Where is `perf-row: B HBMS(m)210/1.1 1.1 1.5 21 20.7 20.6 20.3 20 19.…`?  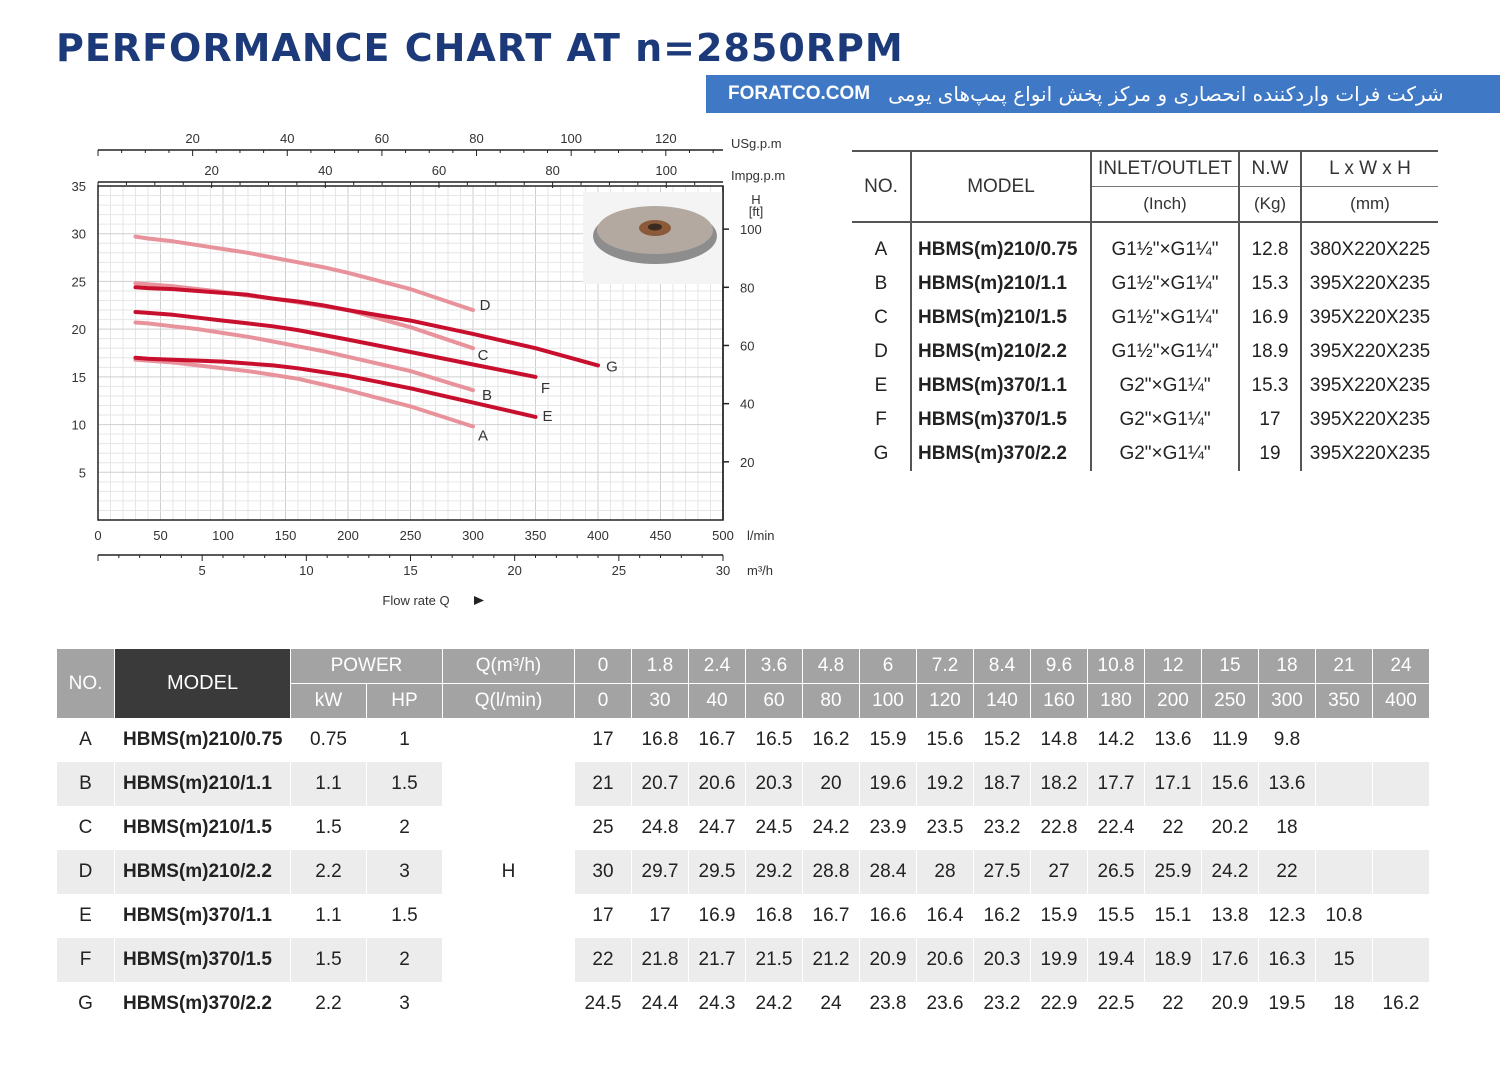
perf-row: B HBMS(m)210/1.1 1.1 1.5 21 20.7 20.6 20.3 20 19.… is located at coordinates (742, 784).